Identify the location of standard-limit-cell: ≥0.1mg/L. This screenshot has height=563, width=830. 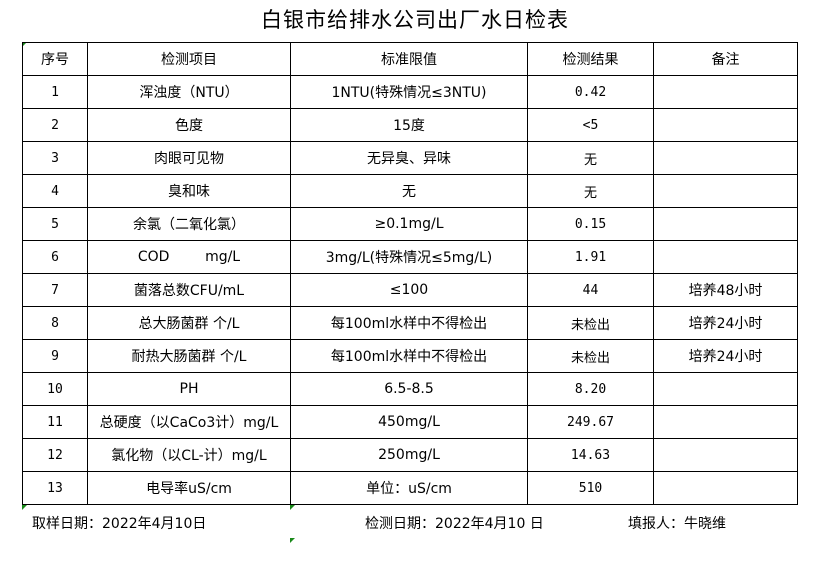
(409, 224).